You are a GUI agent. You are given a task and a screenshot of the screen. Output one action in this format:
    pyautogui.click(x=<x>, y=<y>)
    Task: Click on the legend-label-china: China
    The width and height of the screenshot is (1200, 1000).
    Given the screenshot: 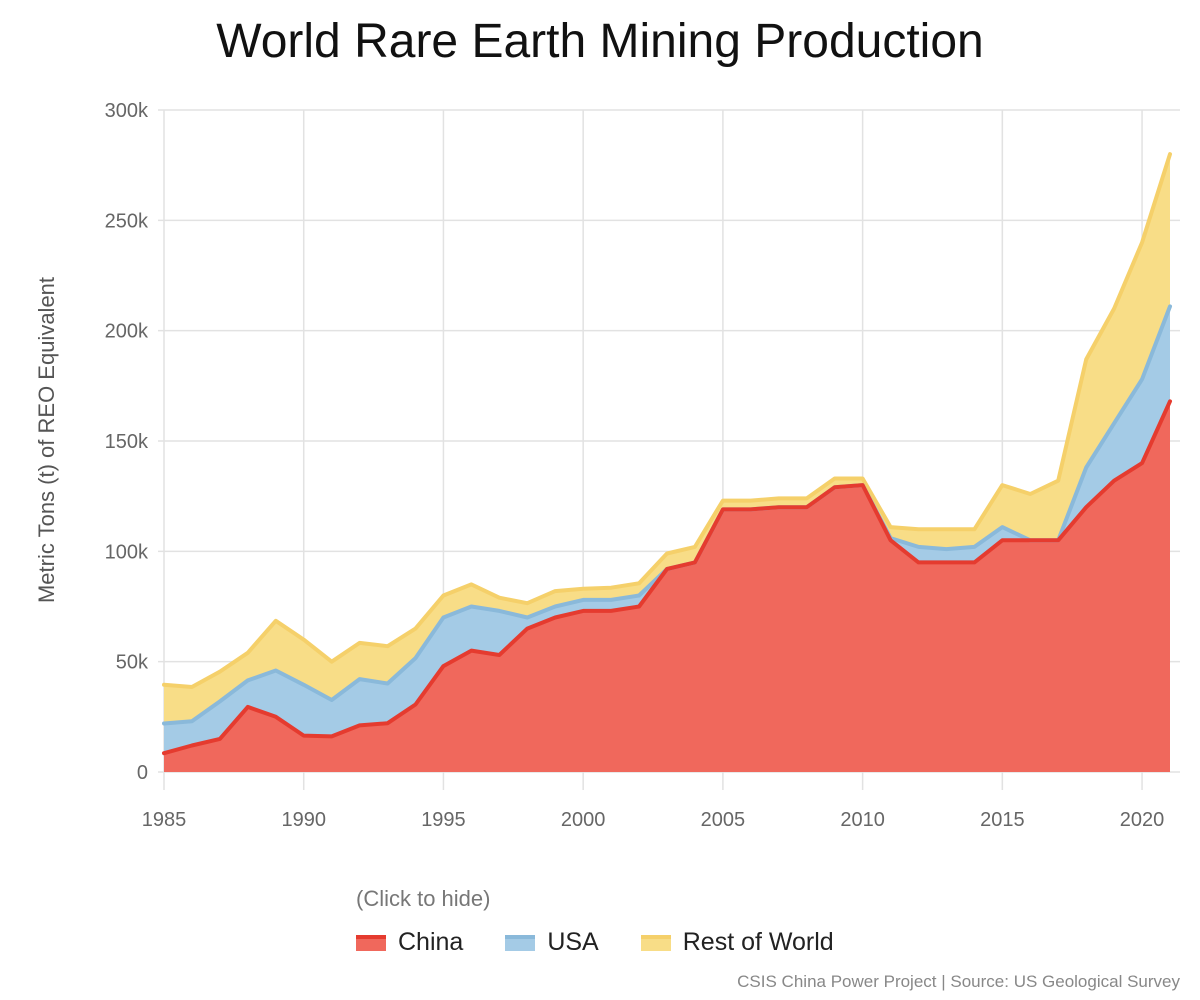 What is the action you would take?
    pyautogui.click(x=431, y=942)
    